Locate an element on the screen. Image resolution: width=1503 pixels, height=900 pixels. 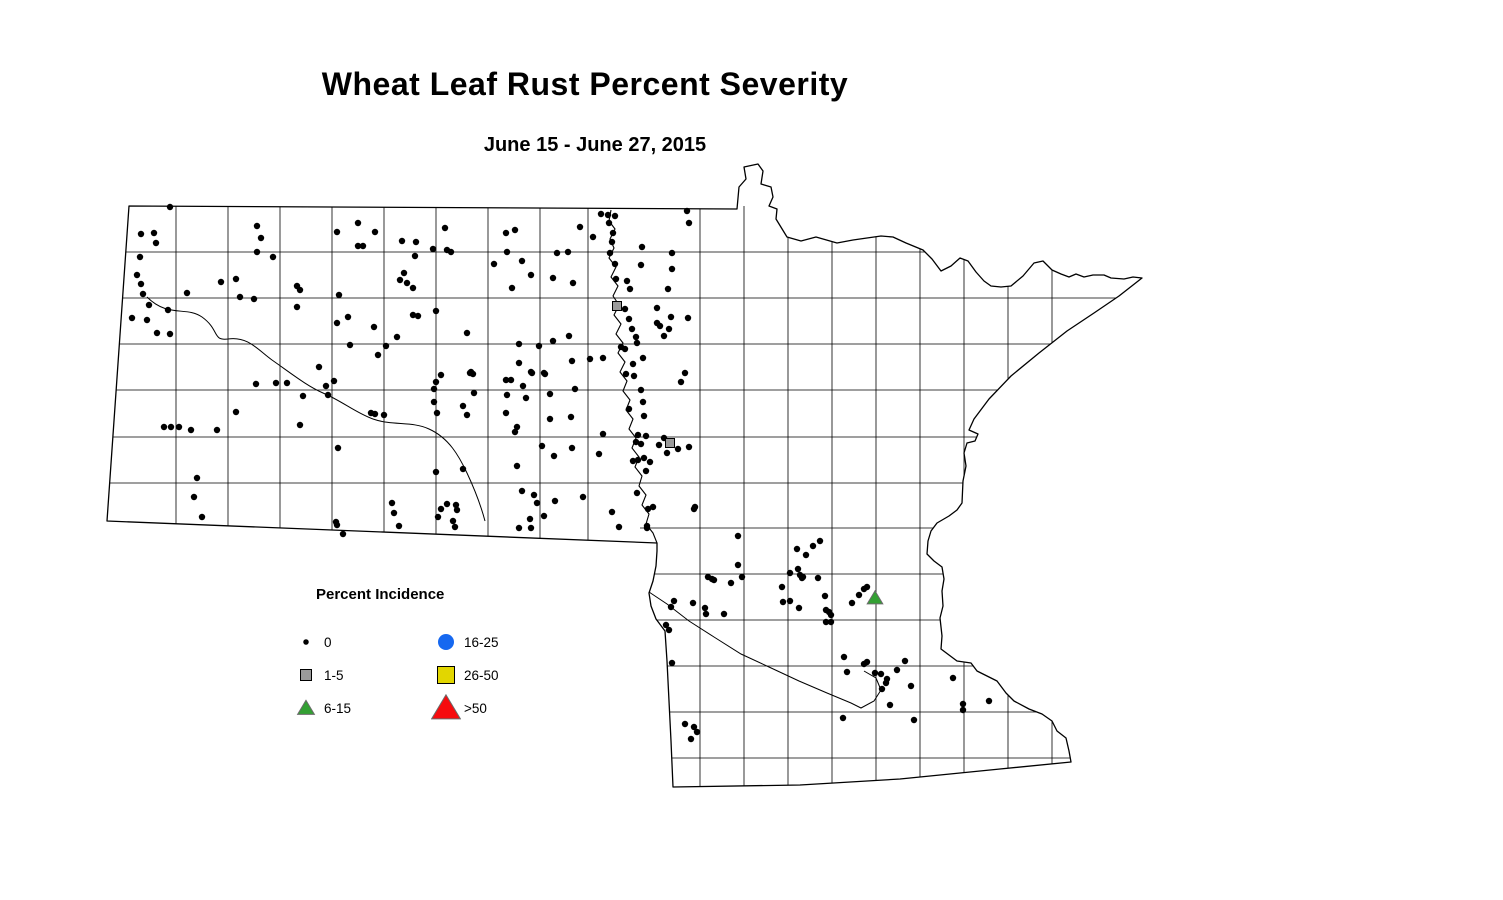
legend-item-16-25: 16-25 is located at coordinates (503, 642).